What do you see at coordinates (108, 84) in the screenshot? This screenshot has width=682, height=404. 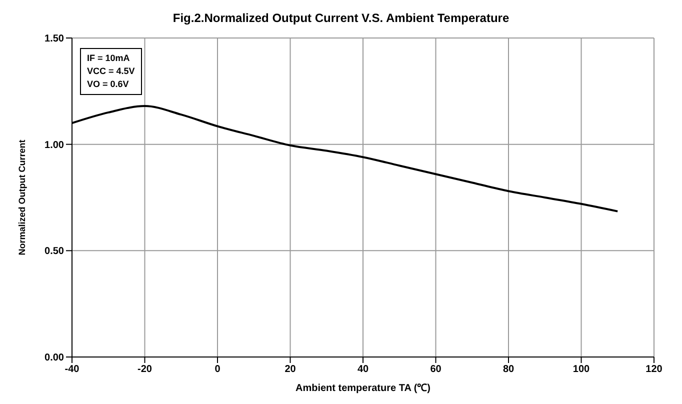 I see `annotation: VO = 0.6V` at bounding box center [108, 84].